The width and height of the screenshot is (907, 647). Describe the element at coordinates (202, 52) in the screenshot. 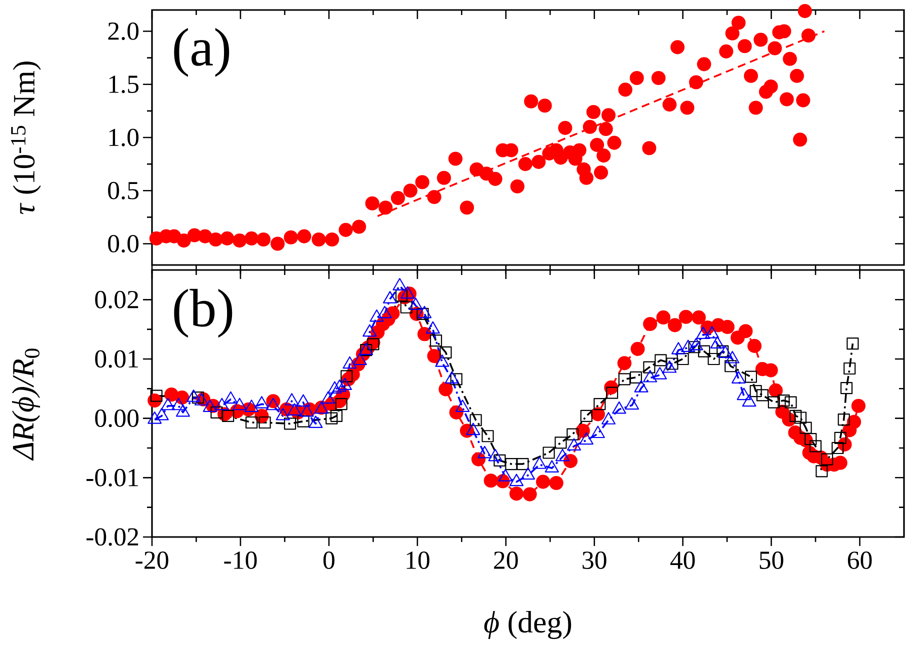

I see `annotation: (a)` at that location.